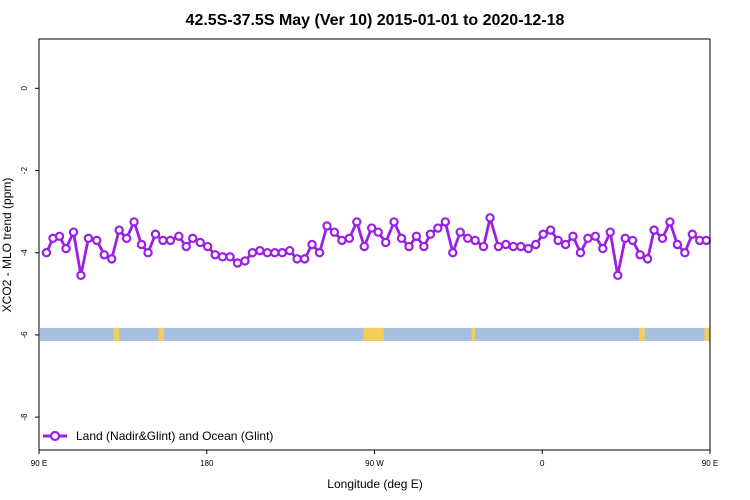 This screenshot has width=750, height=500. What do you see at coordinates (24, 253) in the screenshot?
I see `y-tick-label: -4` at bounding box center [24, 253].